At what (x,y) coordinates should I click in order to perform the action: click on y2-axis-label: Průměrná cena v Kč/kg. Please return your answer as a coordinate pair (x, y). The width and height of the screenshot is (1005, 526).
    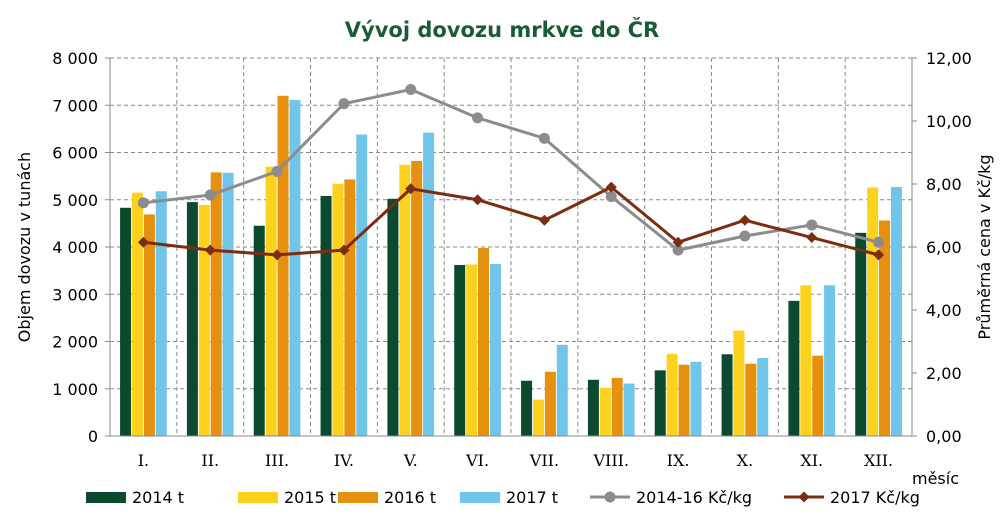
    Looking at the image, I should click on (984, 246).